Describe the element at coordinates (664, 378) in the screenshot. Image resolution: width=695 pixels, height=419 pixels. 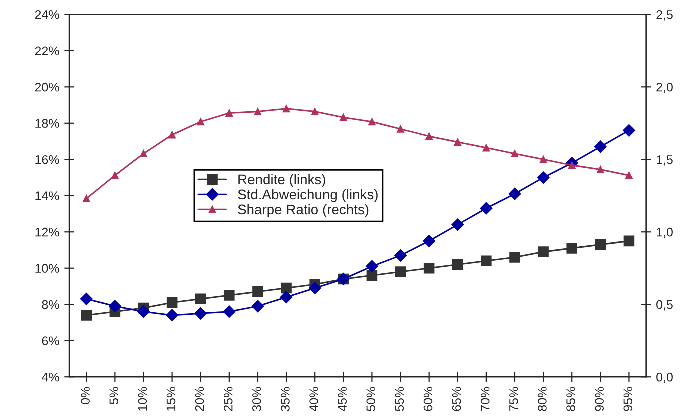
I see `y2-tick-label: 0,0` at that location.